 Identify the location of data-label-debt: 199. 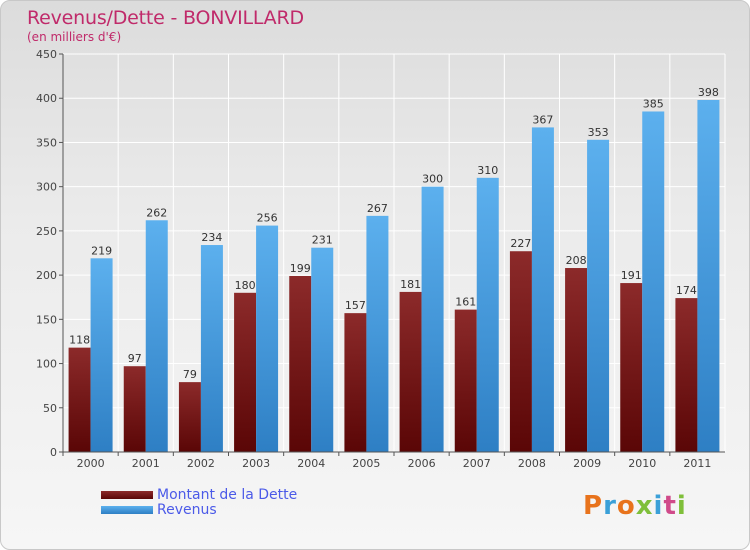
(300, 268).